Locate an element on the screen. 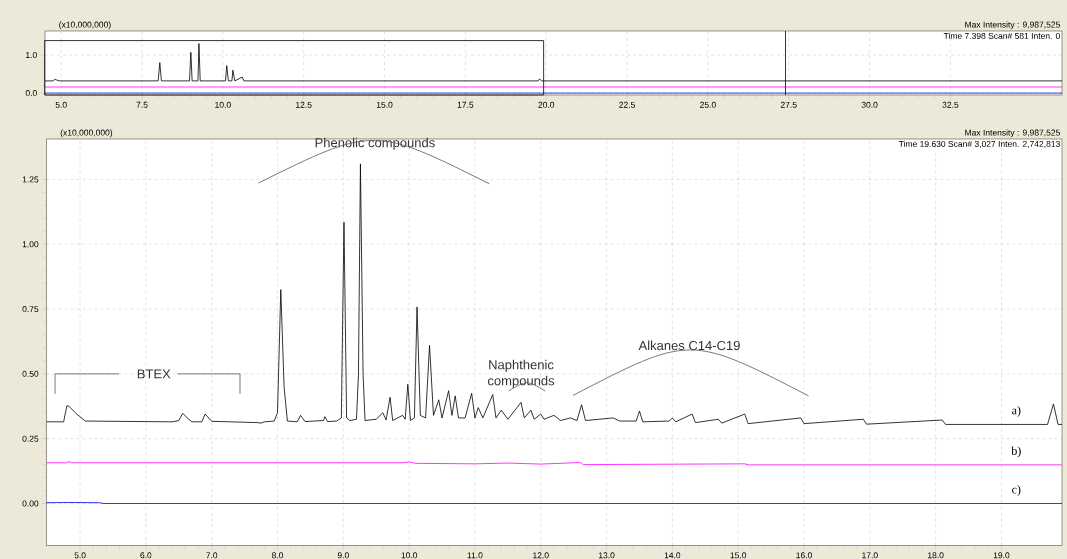  y-tick-label: 1.00 is located at coordinates (30, 244).